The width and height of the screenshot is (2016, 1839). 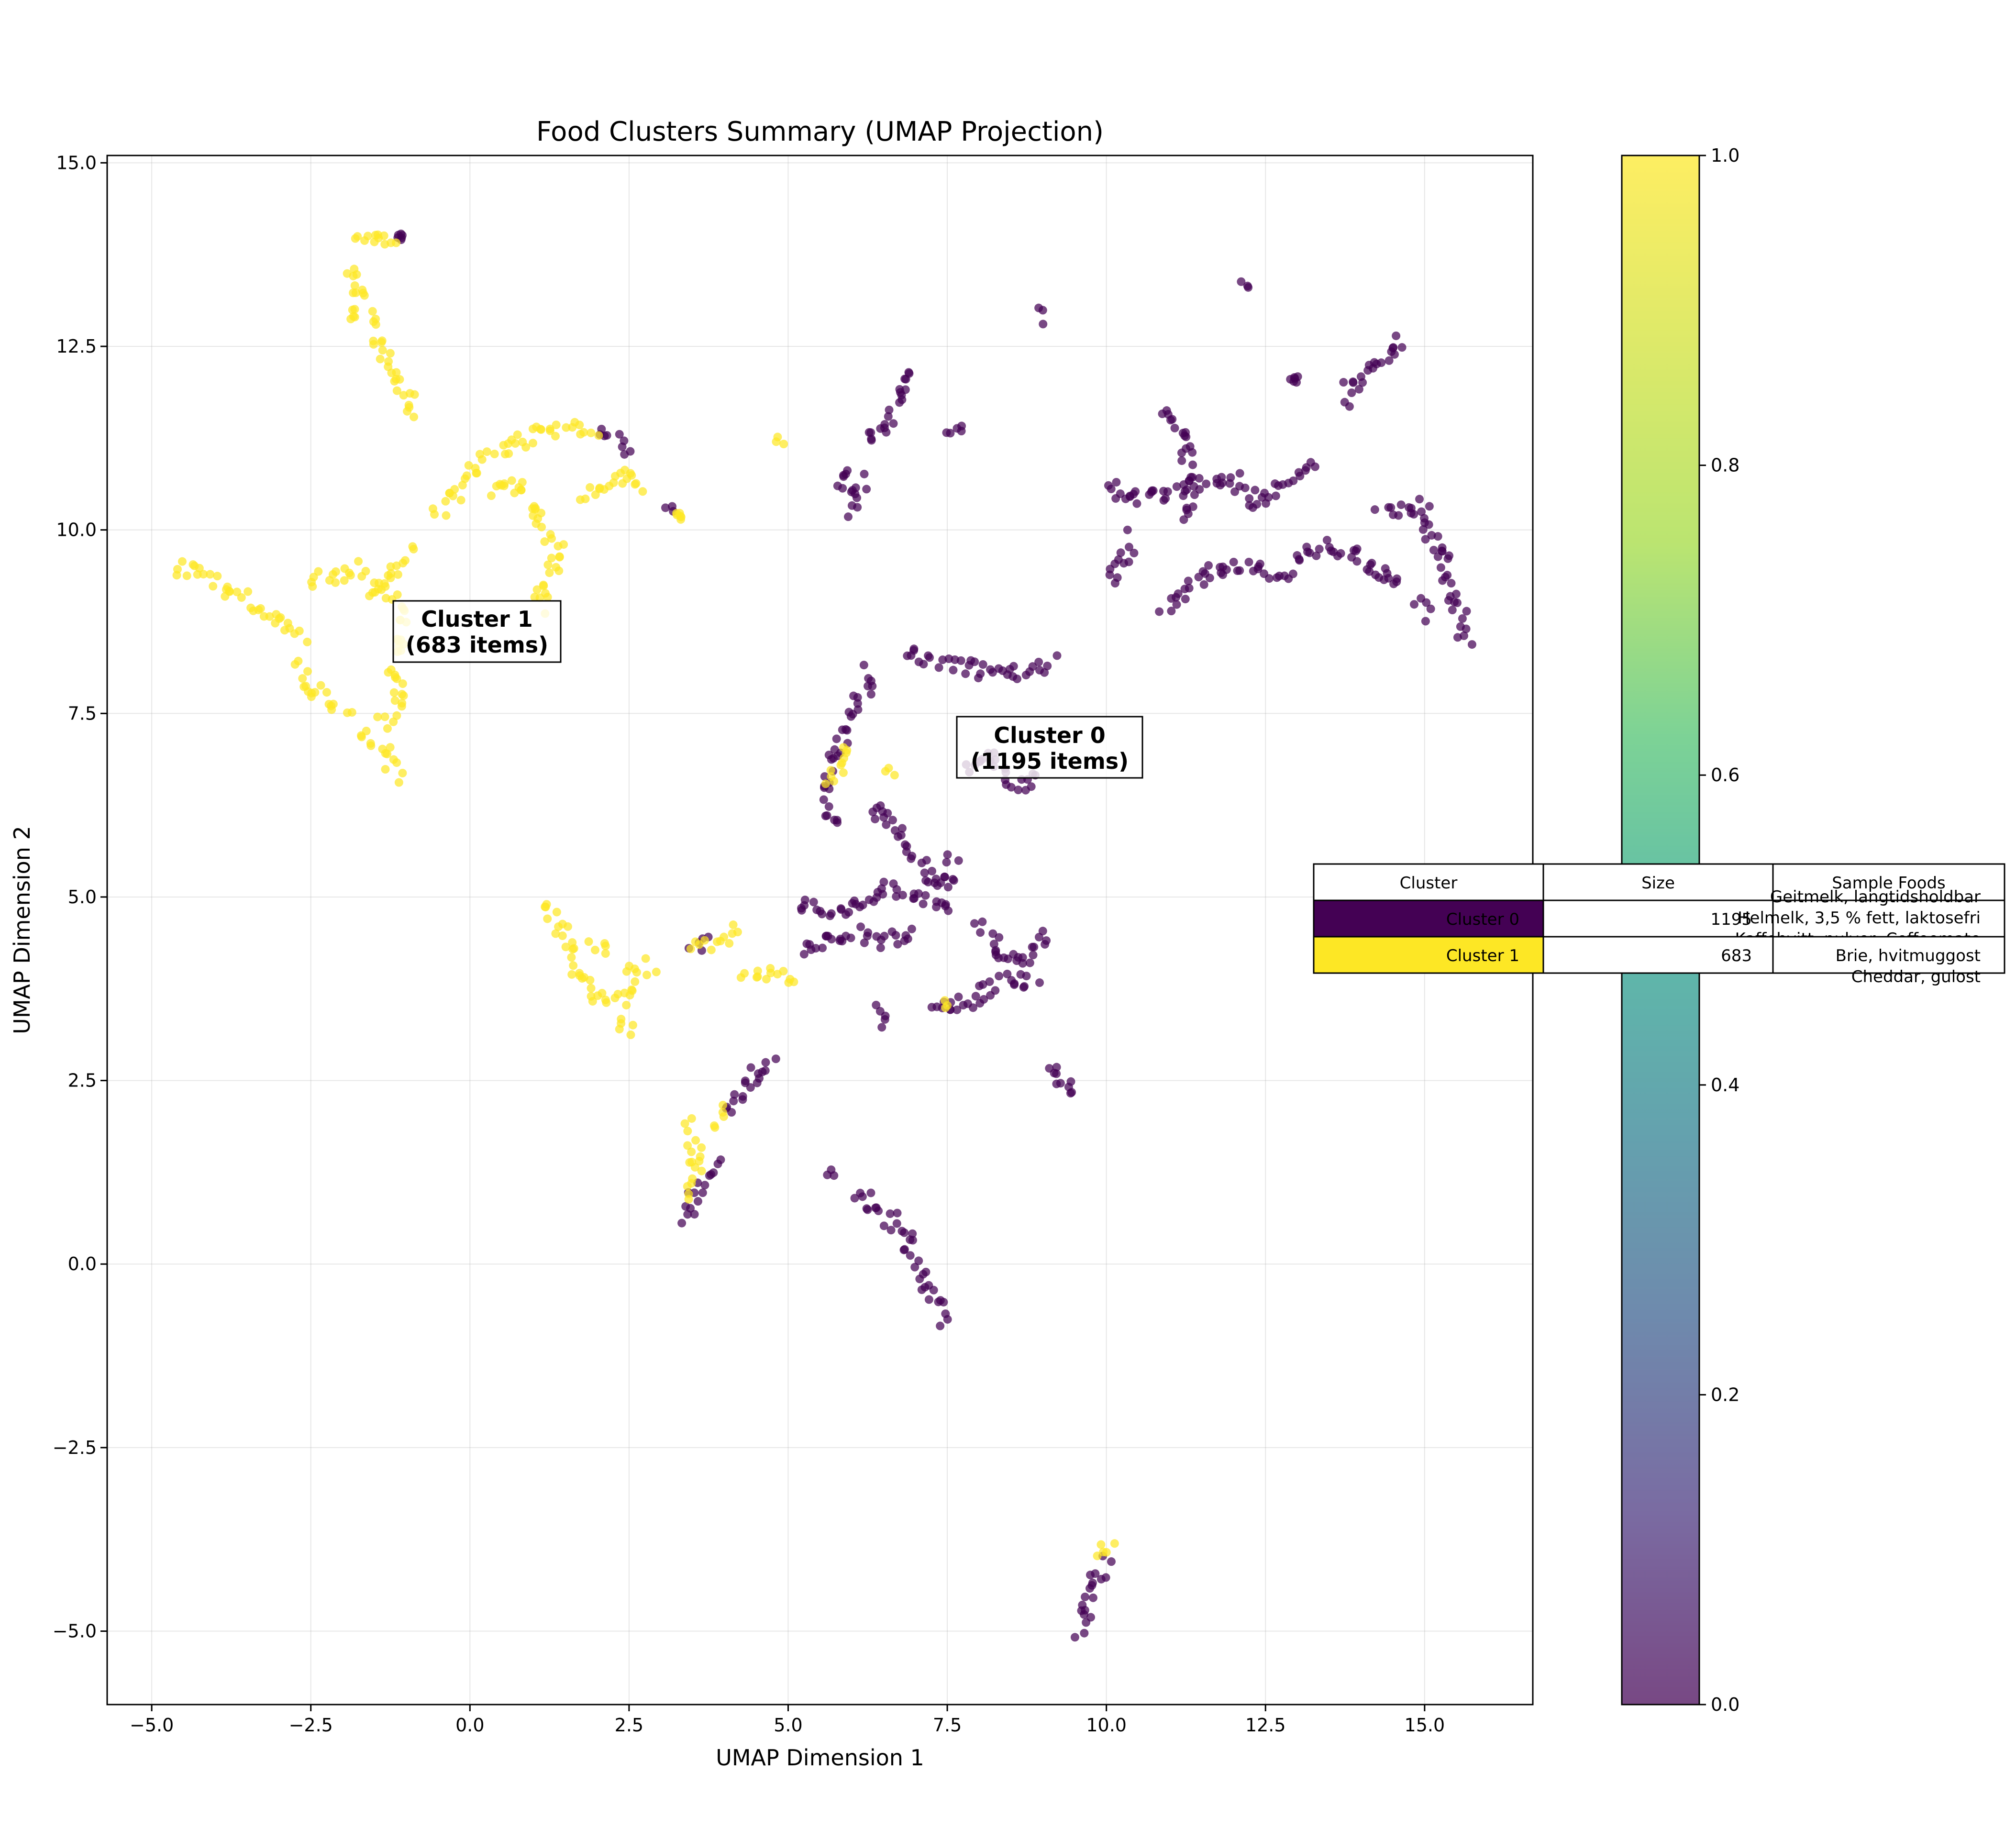 What do you see at coordinates (1725, 1395) in the screenshot?
I see `colorbar-tick-label: 0.2` at bounding box center [1725, 1395].